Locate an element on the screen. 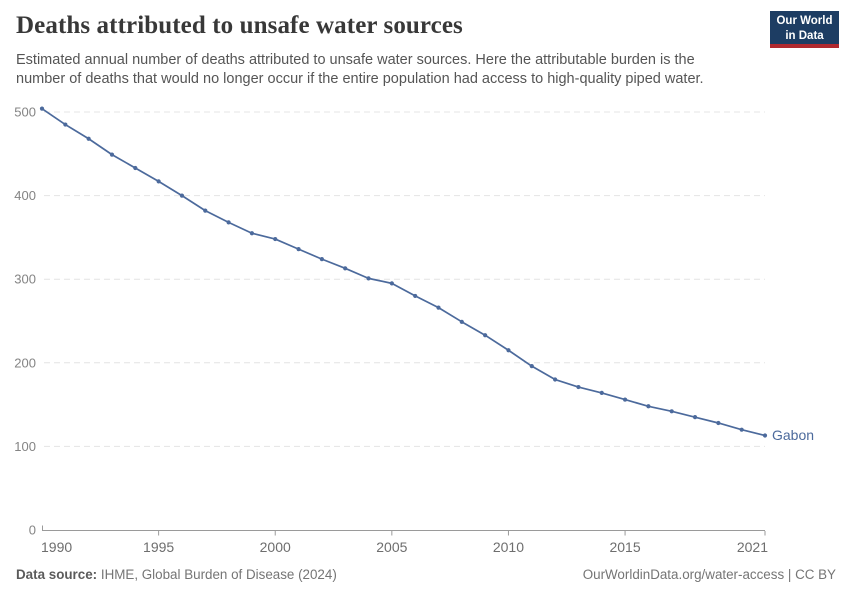  footer-citation: OurWorldinData.org/water-access | CC BY is located at coordinates (709, 574).